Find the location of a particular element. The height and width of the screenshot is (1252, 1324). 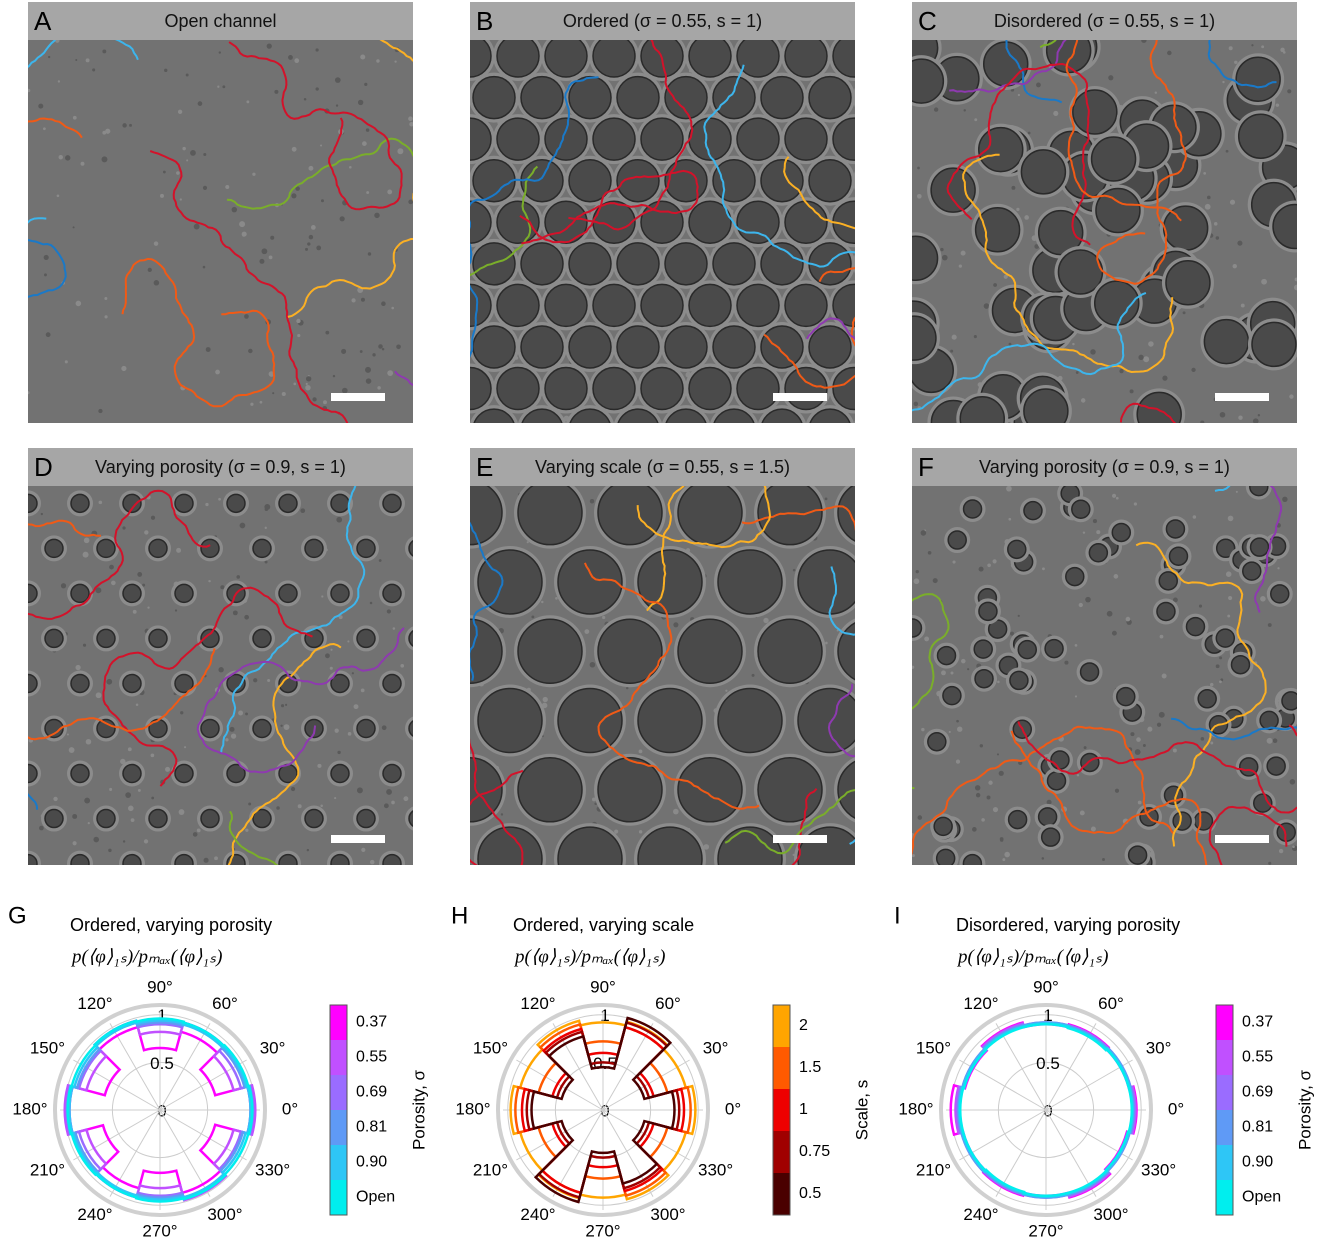

plot-letter: H is located at coordinates (459, 915).